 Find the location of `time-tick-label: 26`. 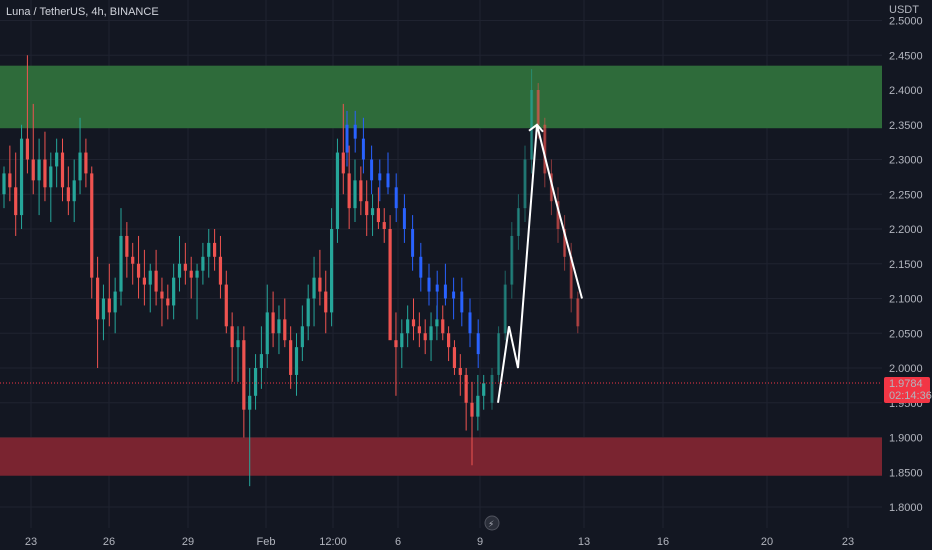

time-tick-label: 26 is located at coordinates (109, 542).